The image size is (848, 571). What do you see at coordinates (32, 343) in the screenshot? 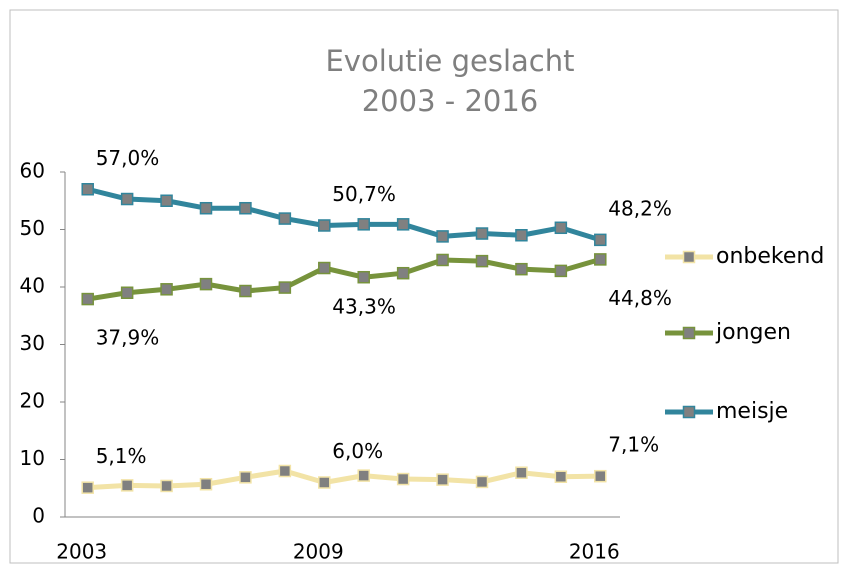
I see `y-tick-label: 30` at bounding box center [32, 343].